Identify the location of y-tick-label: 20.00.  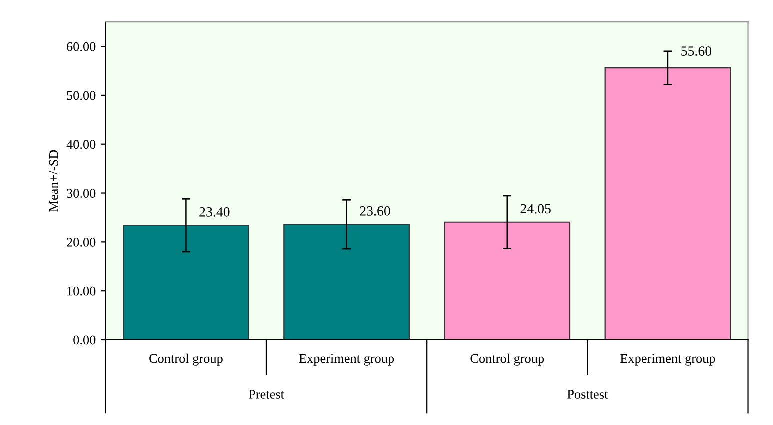
(81, 242).